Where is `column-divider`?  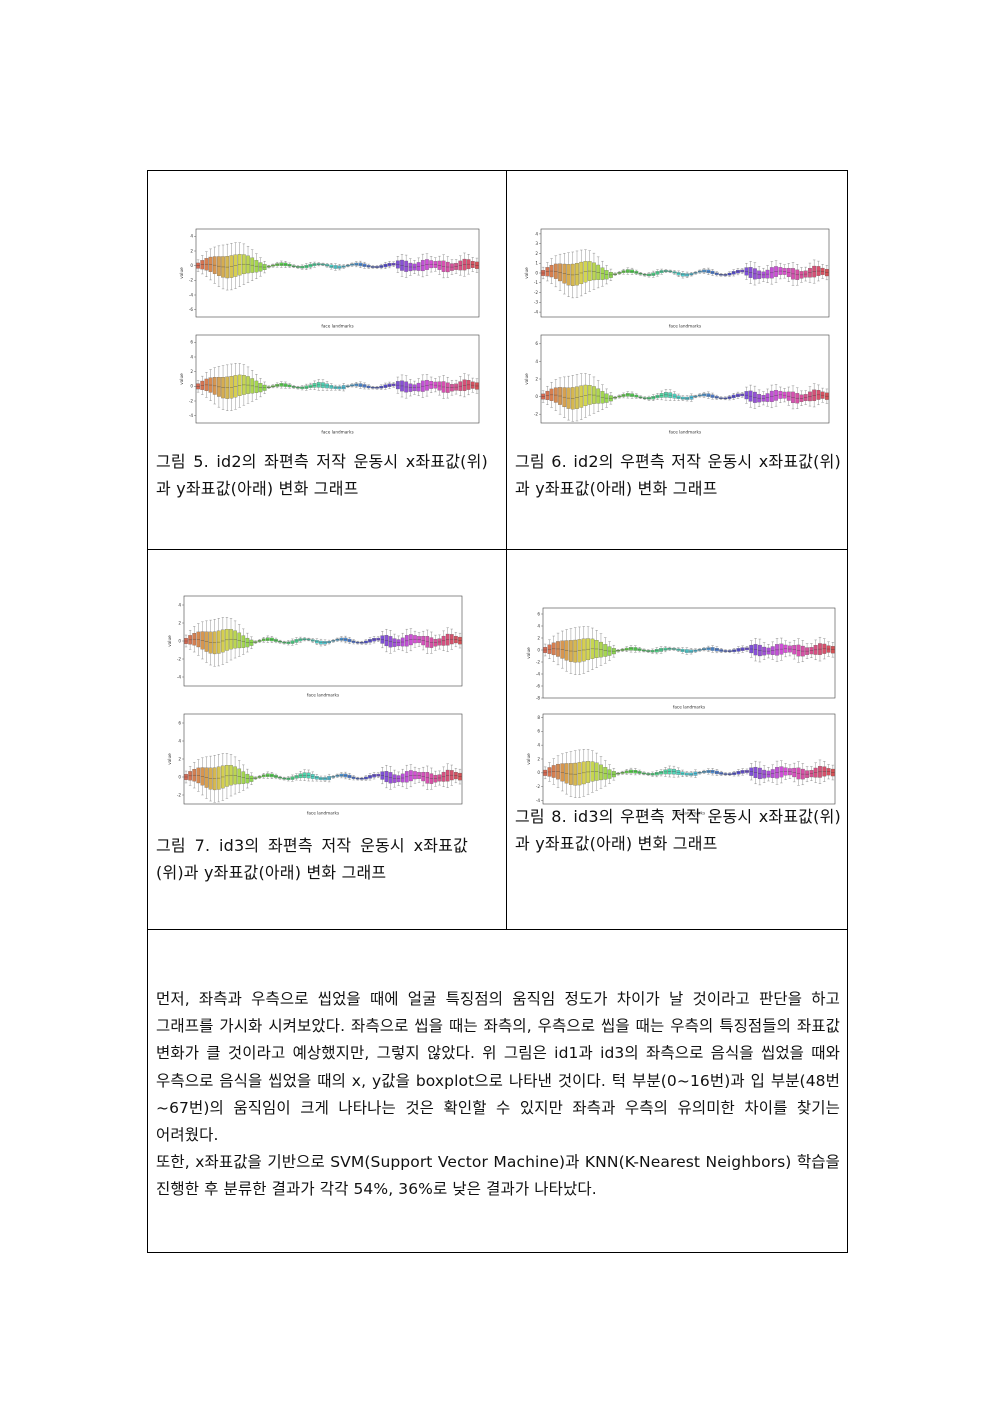 column-divider is located at coordinates (506, 550).